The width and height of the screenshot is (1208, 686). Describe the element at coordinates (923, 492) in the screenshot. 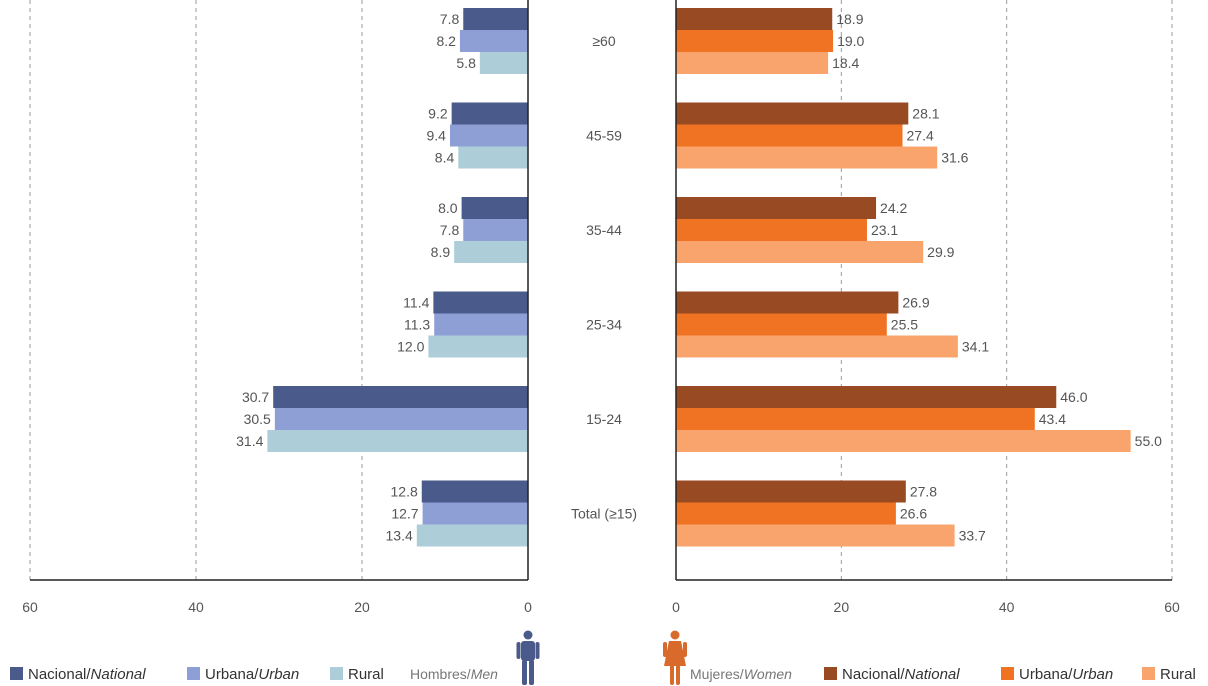

I see `data-label: 27.8` at that location.